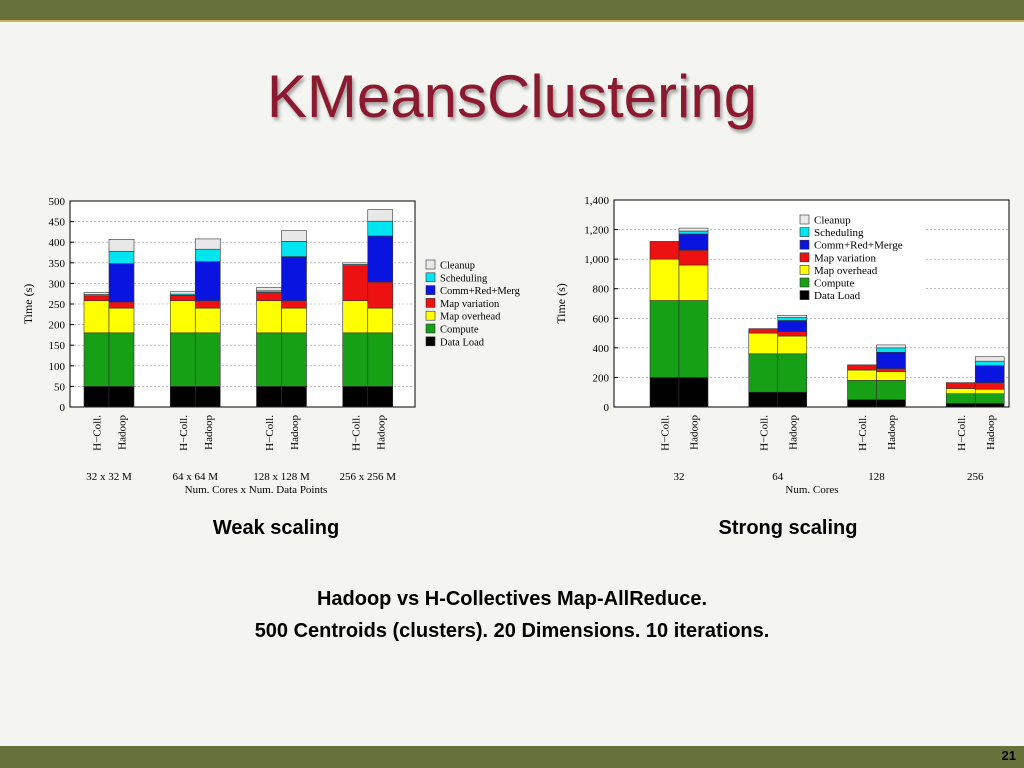 This screenshot has width=1024, height=768. Describe the element at coordinates (195, 477) in the screenshot. I see `x-group-label: 64 x 64 M` at that location.